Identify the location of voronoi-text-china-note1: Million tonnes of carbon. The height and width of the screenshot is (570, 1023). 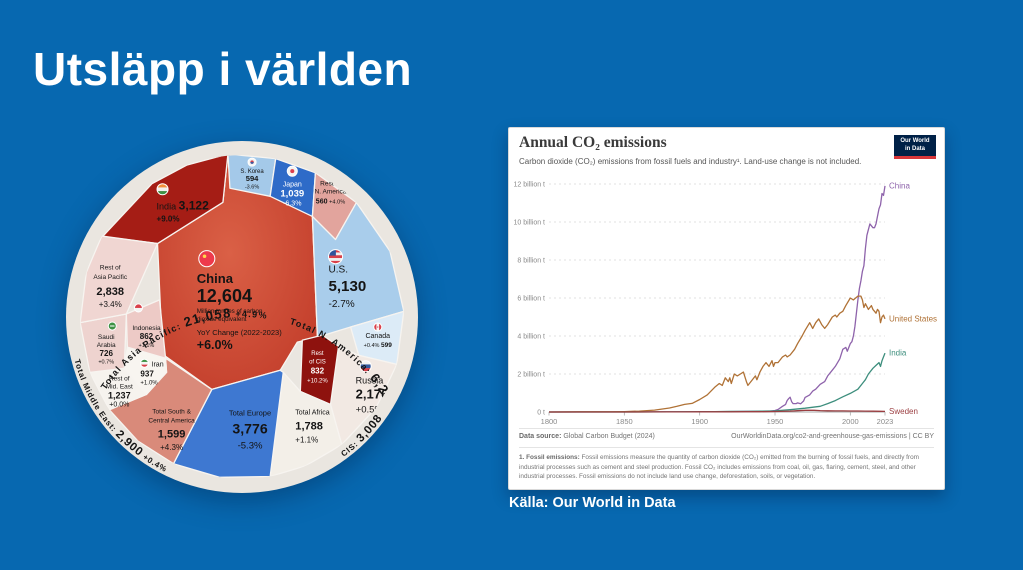
(230, 311).